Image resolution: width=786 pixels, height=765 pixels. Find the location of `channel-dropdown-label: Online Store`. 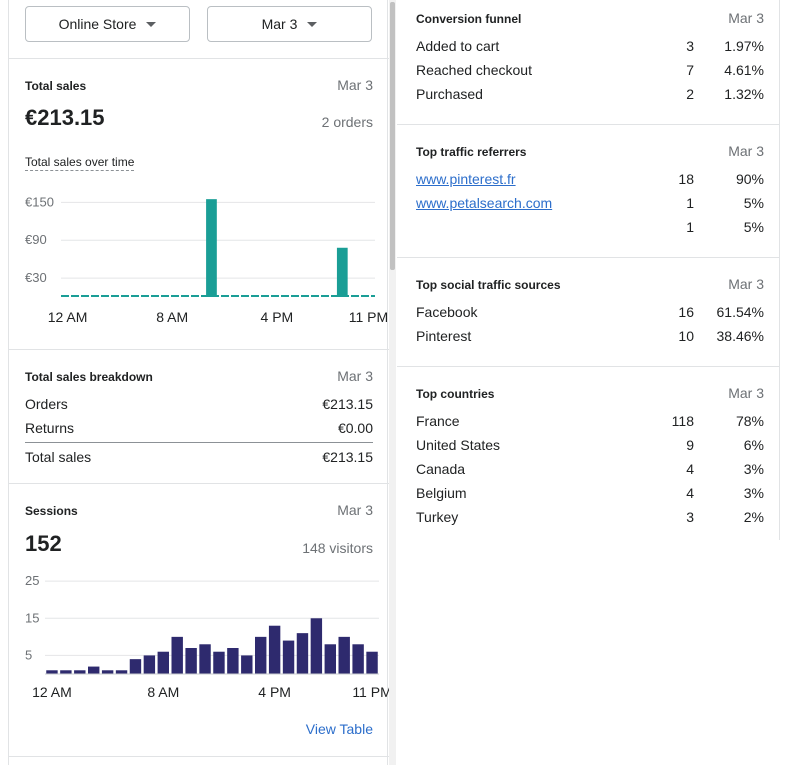

channel-dropdown-label: Online Store is located at coordinates (97, 24).